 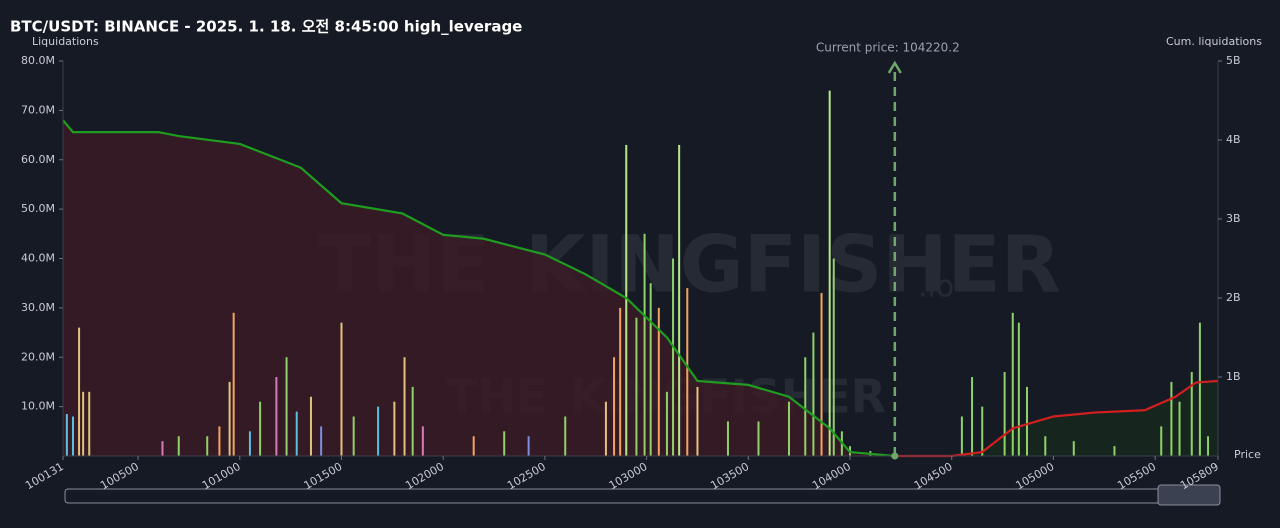 What do you see at coordinates (119, 476) in the screenshot?
I see `x-tick-label: 100500` at bounding box center [119, 476].